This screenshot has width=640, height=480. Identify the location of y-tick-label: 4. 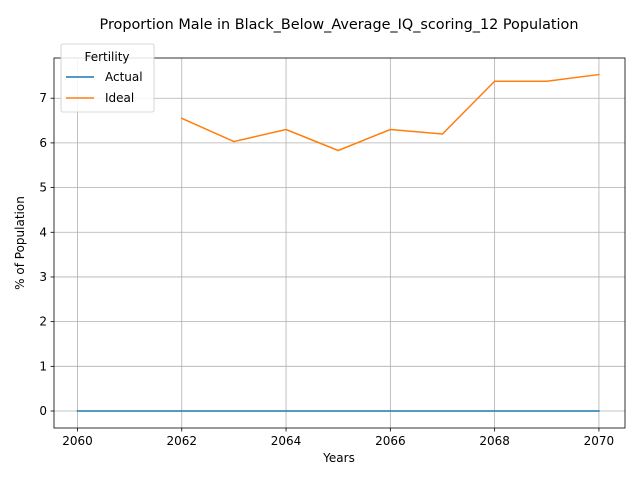
(43, 232).